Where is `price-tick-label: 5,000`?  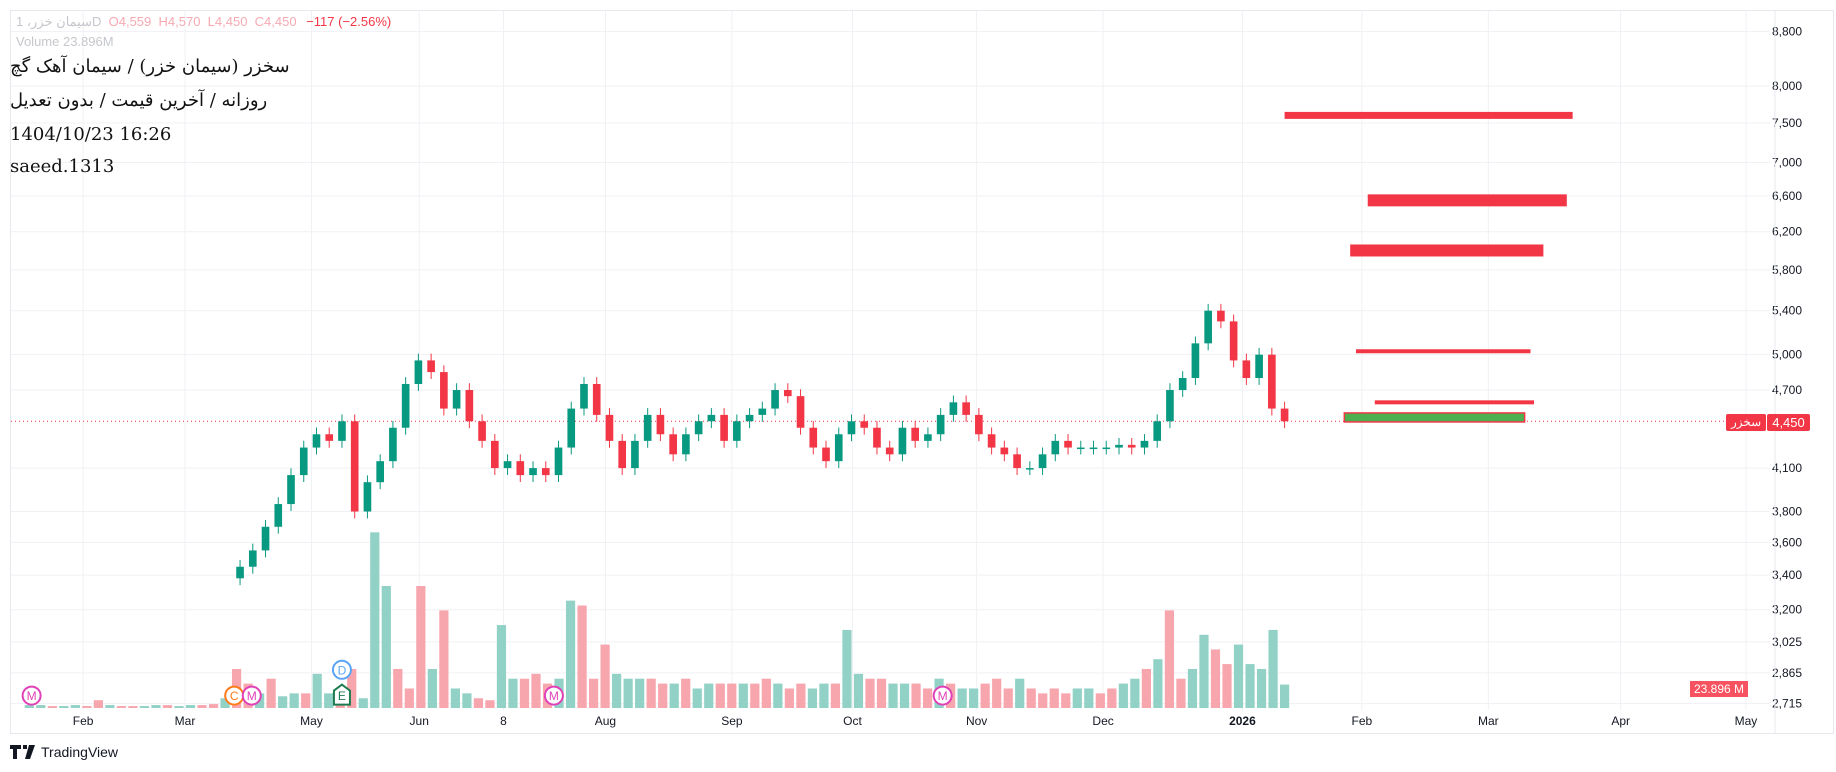 price-tick-label: 5,000 is located at coordinates (1787, 355).